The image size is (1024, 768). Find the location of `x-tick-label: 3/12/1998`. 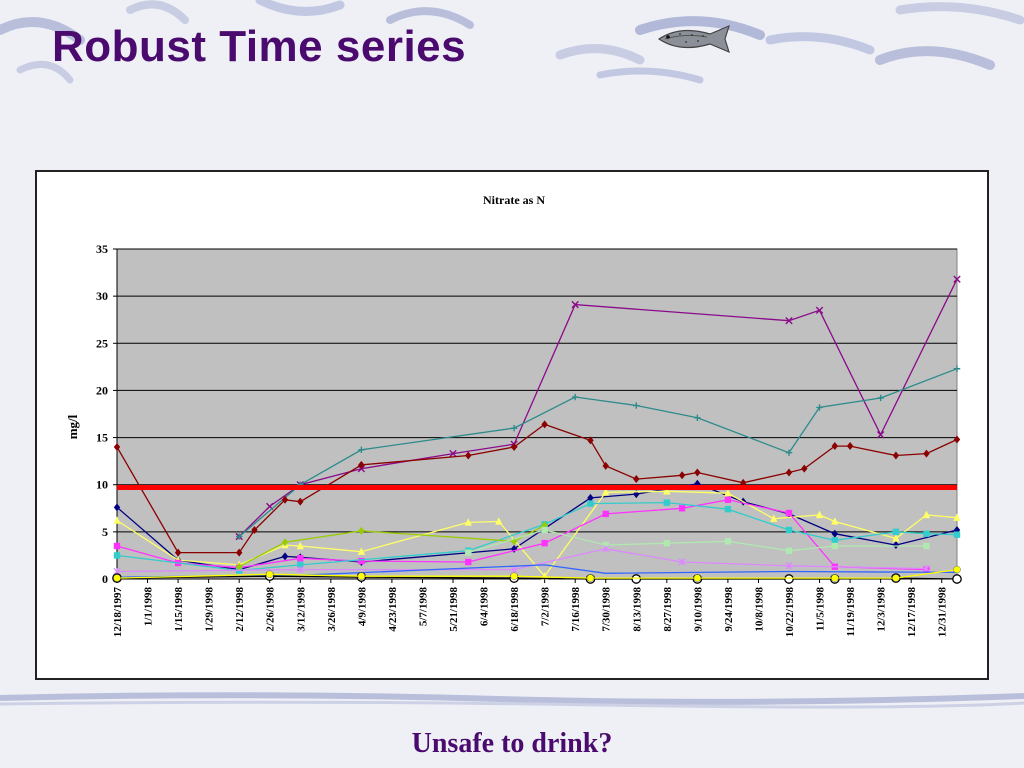

x-tick-label: 3/12/1998 is located at coordinates (301, 609).